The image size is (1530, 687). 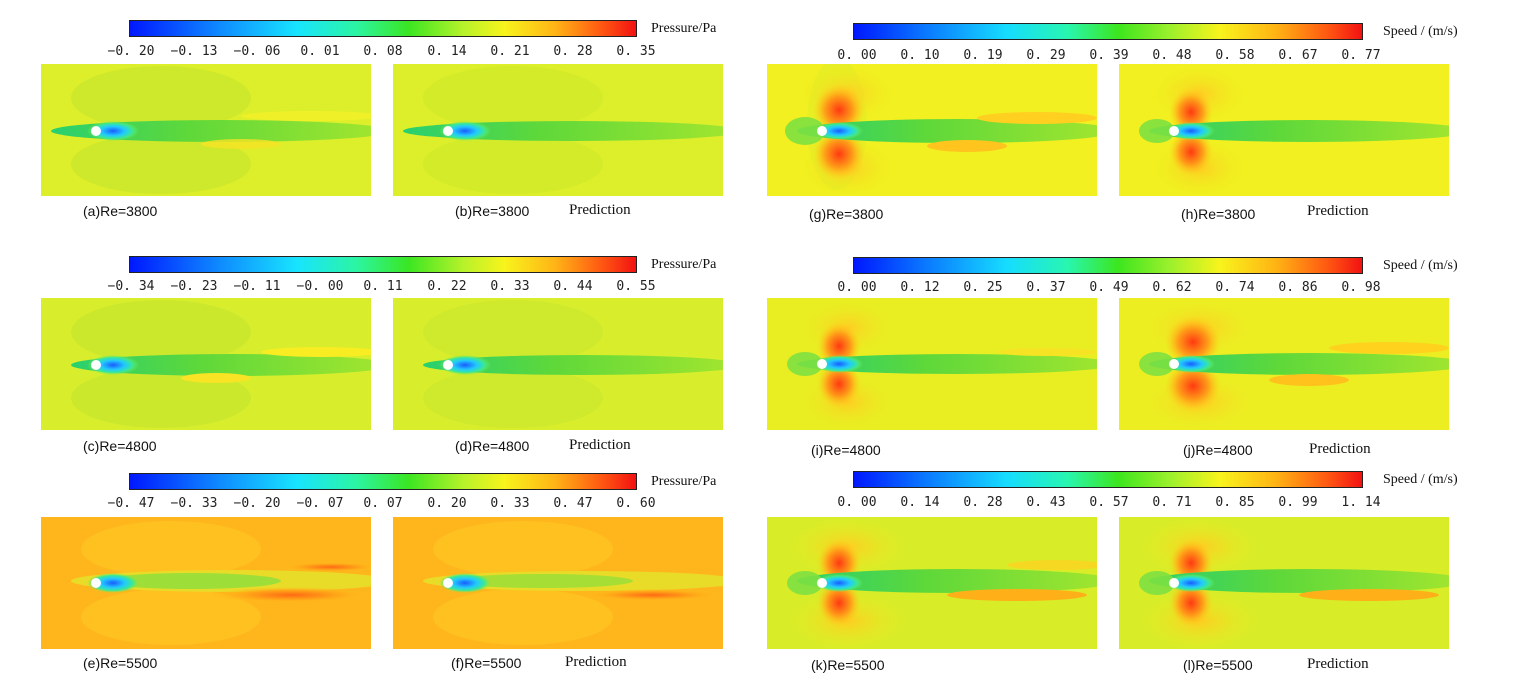 What do you see at coordinates (573, 503) in the screenshot?
I see `tick-label: 0. 47` at bounding box center [573, 503].